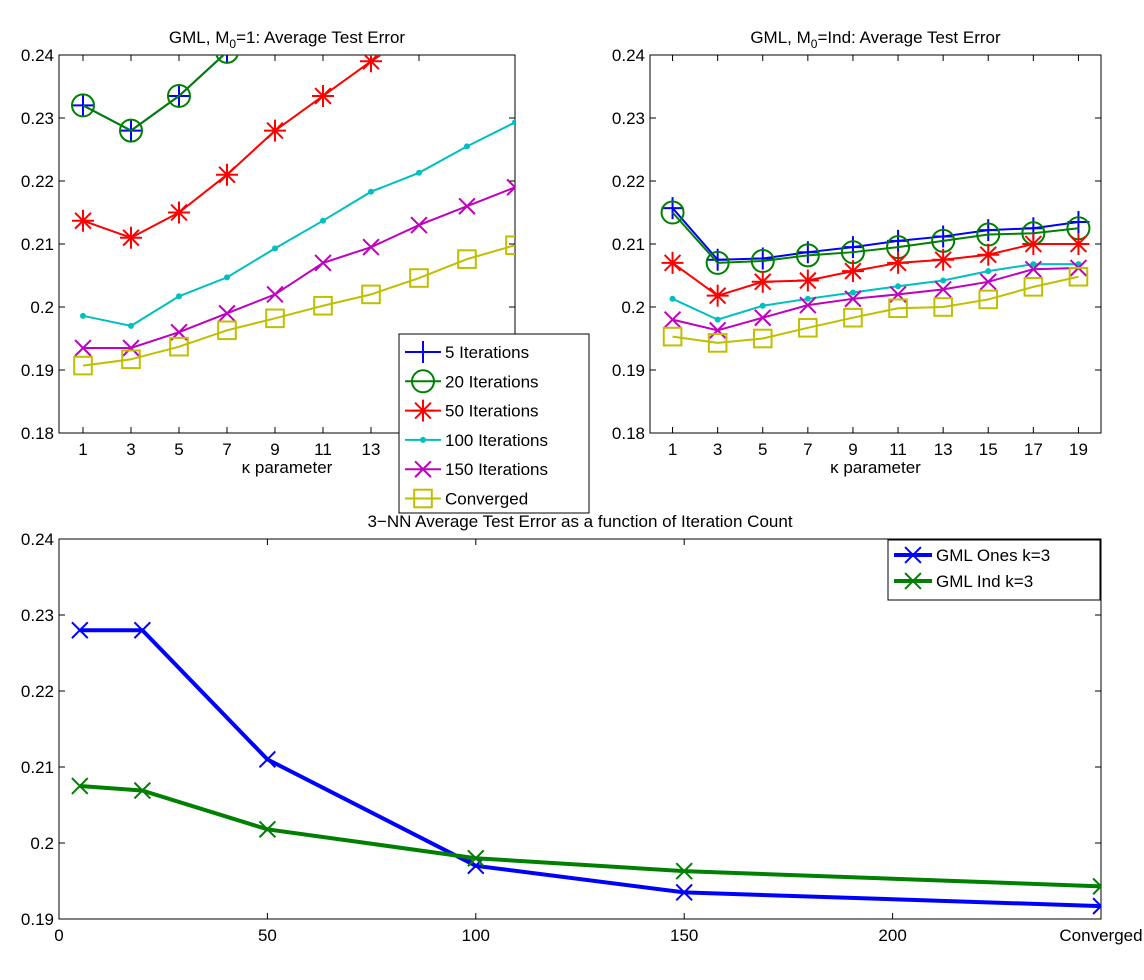 The image size is (1144, 980). I want to click on x-tick-label: 50, so click(267, 935).